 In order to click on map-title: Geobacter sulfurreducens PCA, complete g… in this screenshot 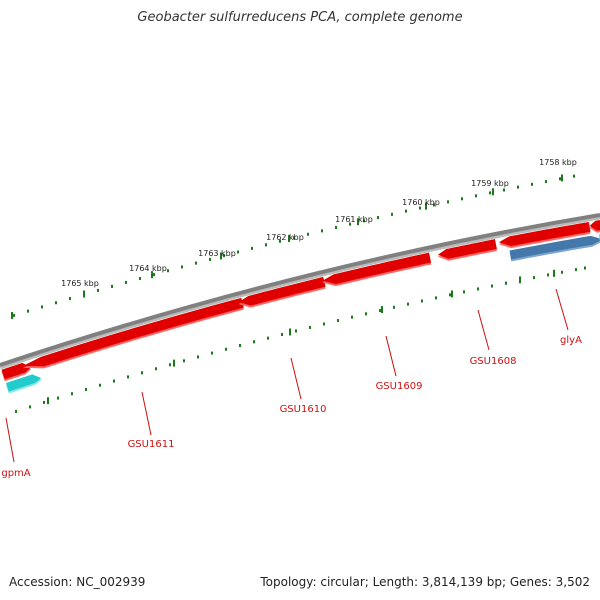, I will do `click(300, 17)`.